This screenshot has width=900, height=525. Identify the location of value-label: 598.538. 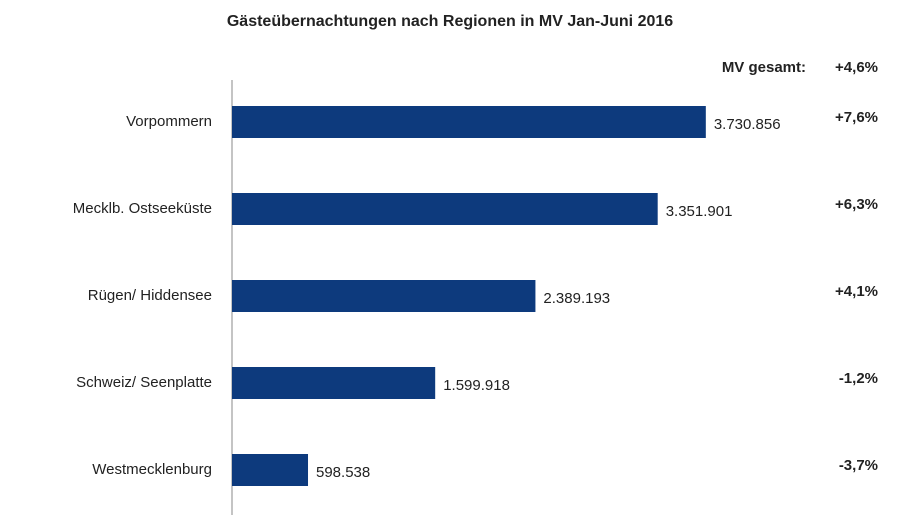
(343, 472).